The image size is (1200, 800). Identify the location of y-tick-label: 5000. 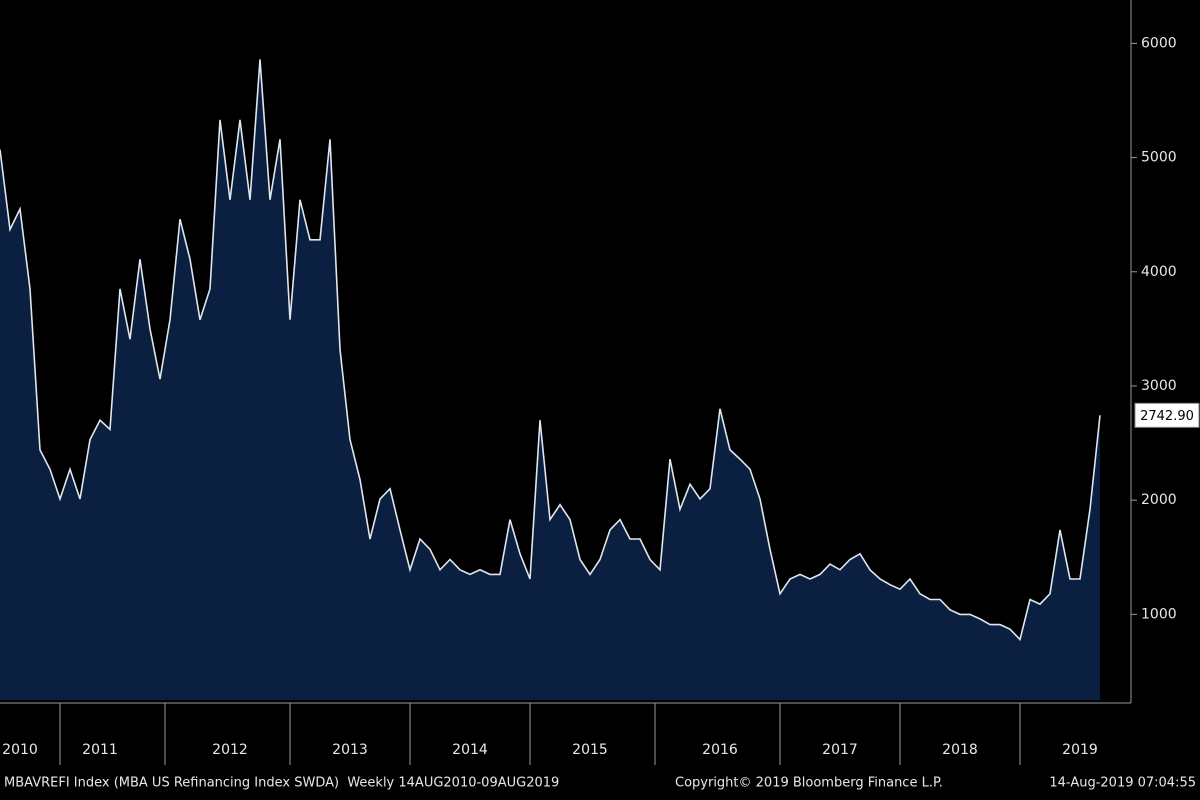
(1159, 158).